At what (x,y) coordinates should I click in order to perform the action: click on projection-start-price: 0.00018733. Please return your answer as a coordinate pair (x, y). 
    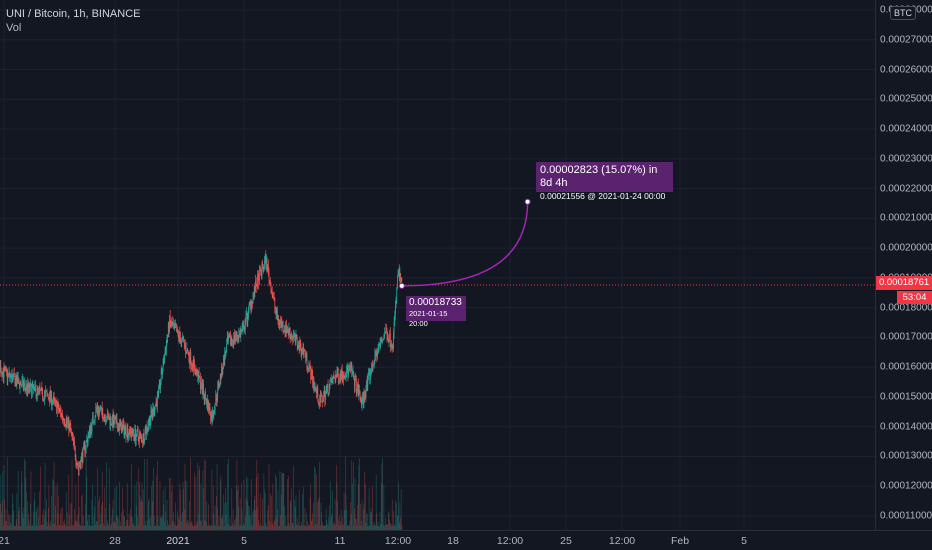
    Looking at the image, I should click on (435, 302).